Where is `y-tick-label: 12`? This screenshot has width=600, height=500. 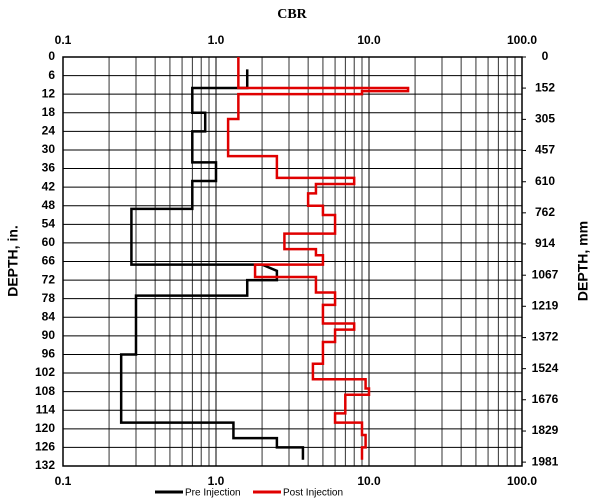 y-tick-label: 12 is located at coordinates (49, 93).